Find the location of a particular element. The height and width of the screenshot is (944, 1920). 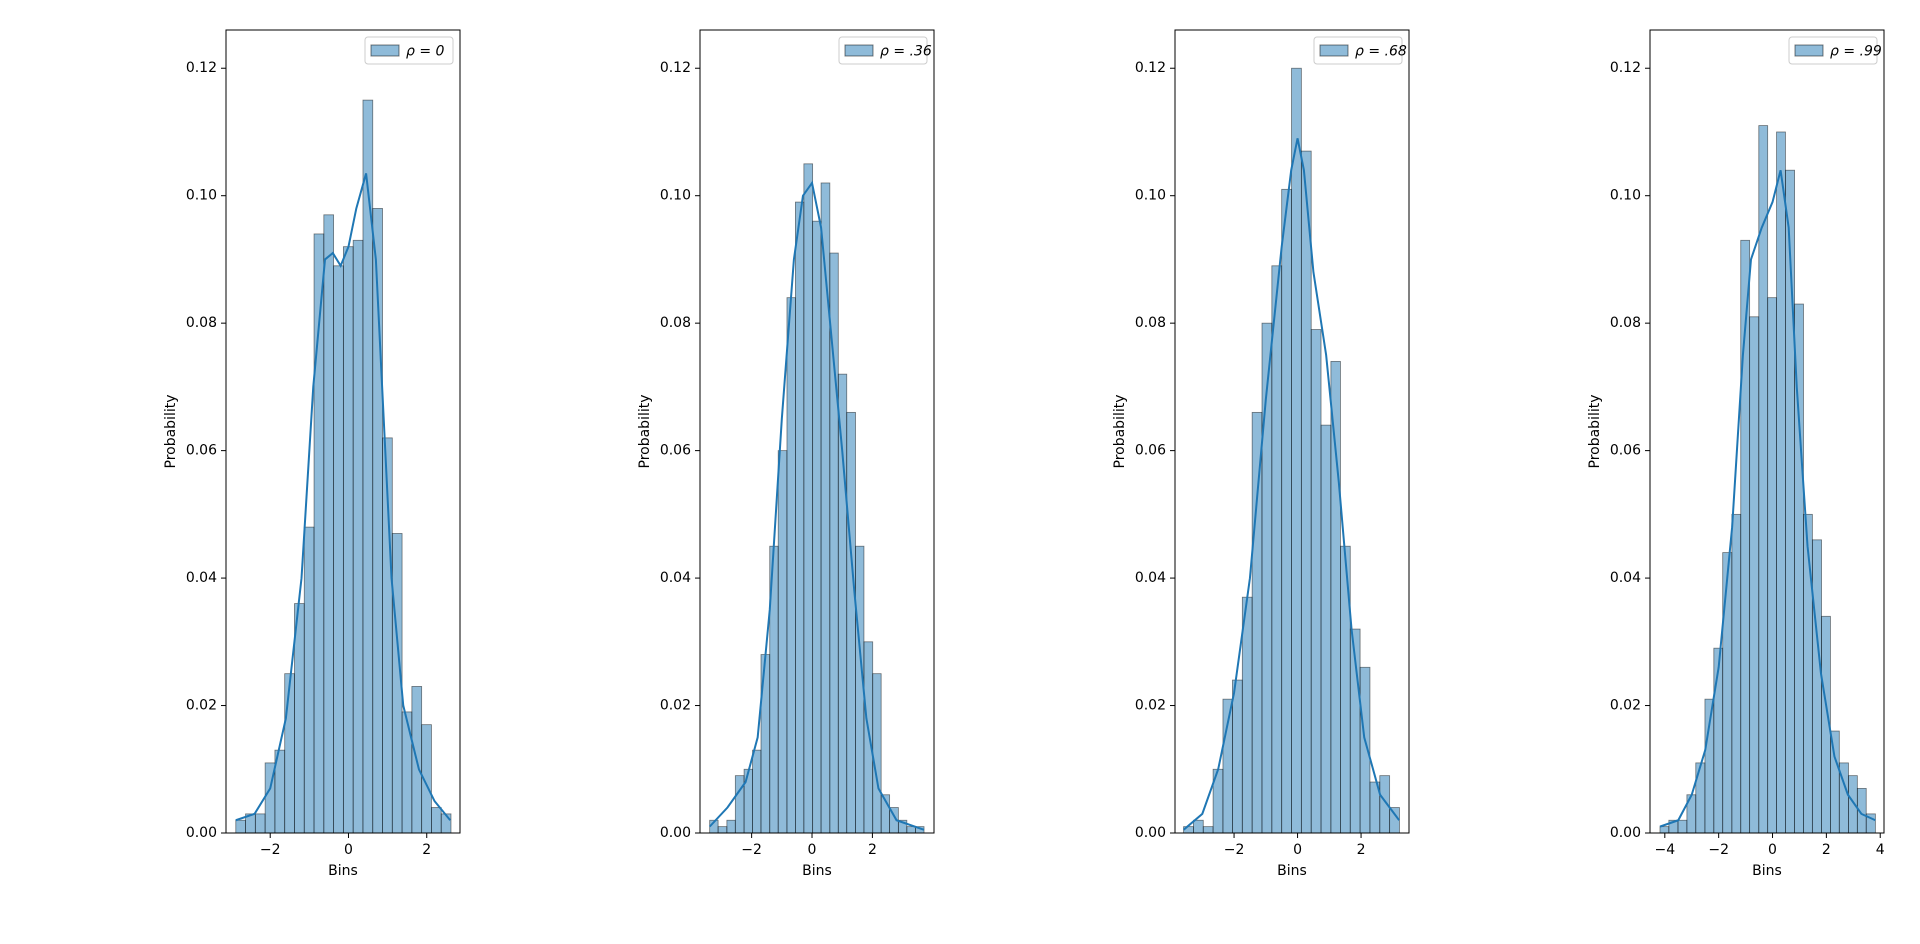

legend-label: ρ = 0 is located at coordinates (425, 52).